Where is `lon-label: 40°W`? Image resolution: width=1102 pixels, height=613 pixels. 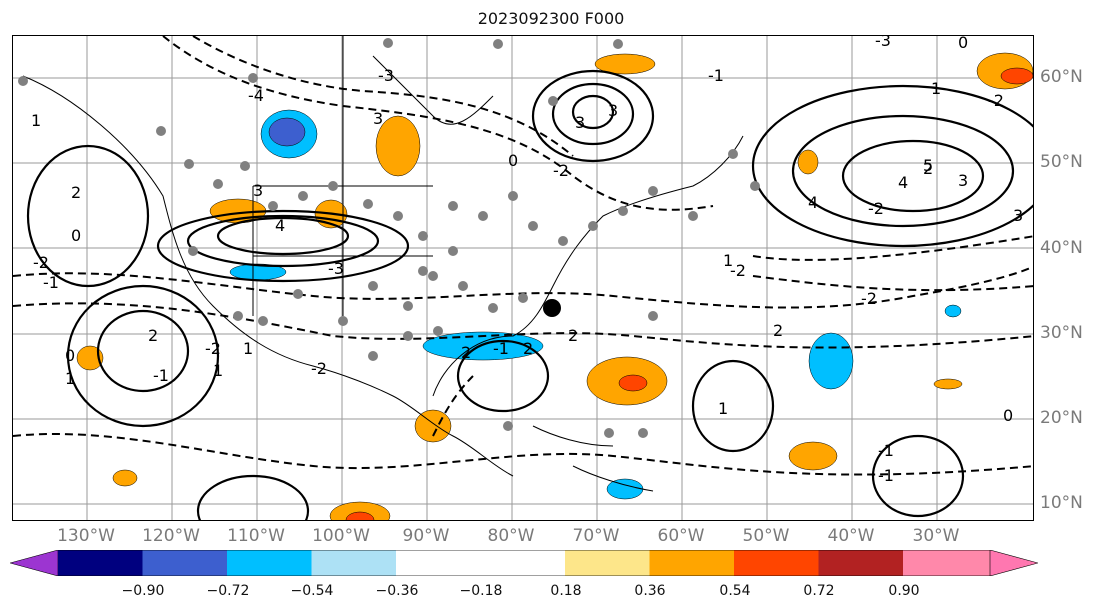
lon-label: 40°W is located at coordinates (851, 536).